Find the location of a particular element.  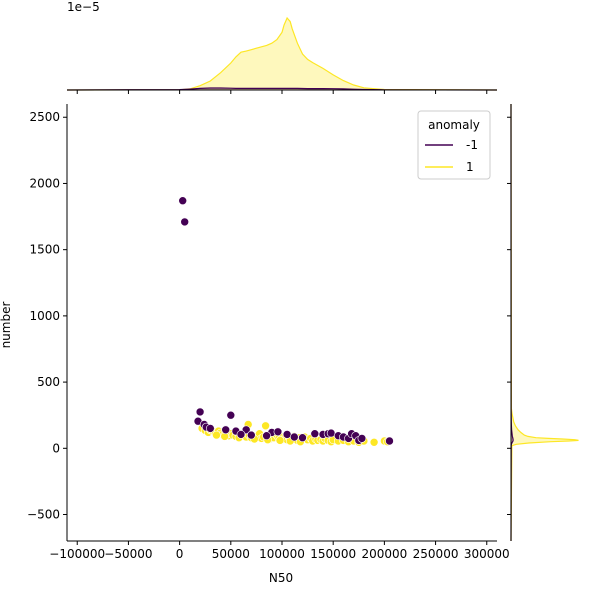

y-tick-label: 2000 is located at coordinates (44, 183).